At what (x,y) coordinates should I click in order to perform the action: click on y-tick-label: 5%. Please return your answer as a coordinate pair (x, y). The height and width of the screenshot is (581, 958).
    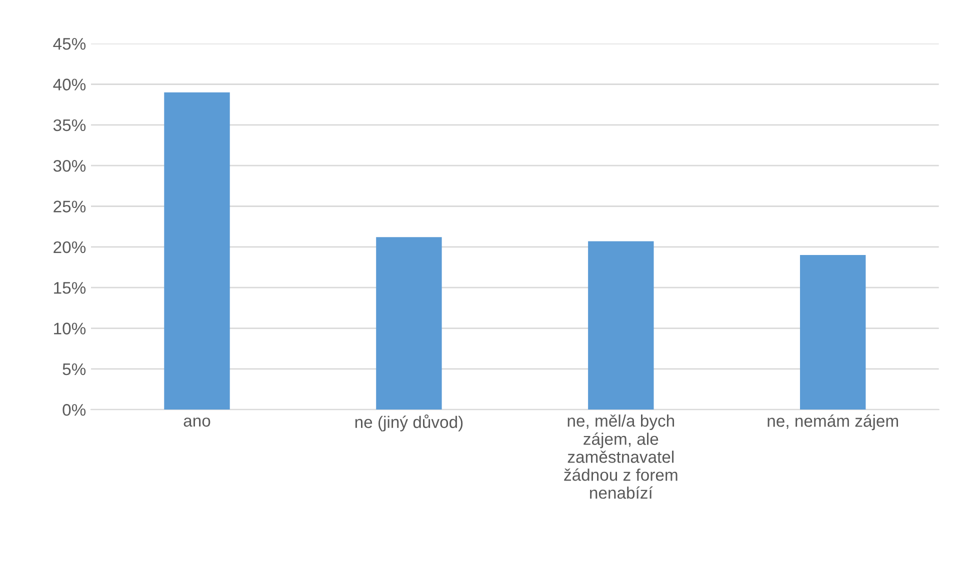
    Looking at the image, I should click on (74, 369).